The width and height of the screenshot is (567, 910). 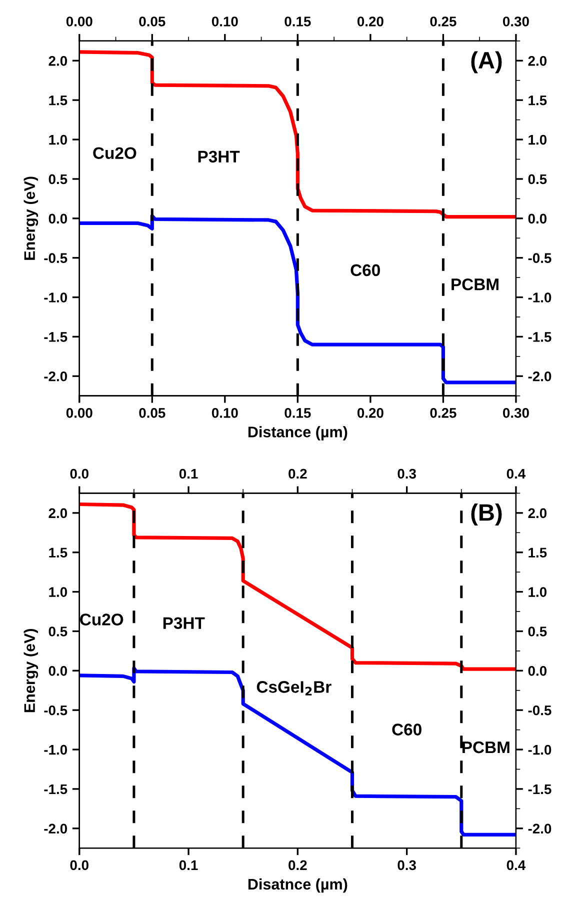 I want to click on x2-tick-label: 0.05, so click(x=152, y=21).